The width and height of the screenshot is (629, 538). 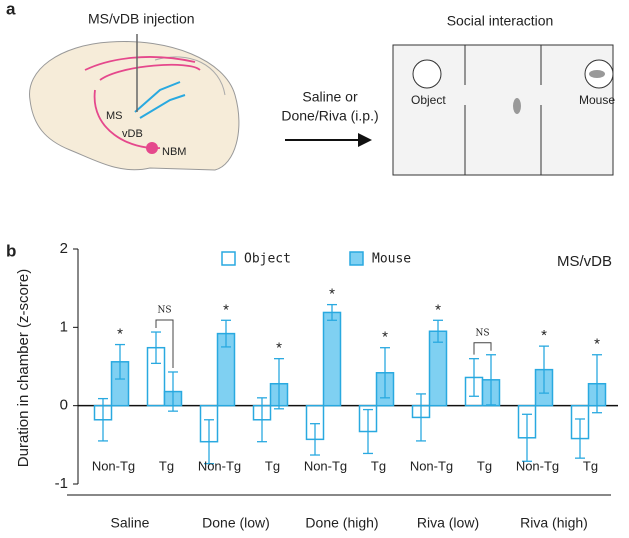 I want to click on legend-label: Object, so click(x=267, y=259).